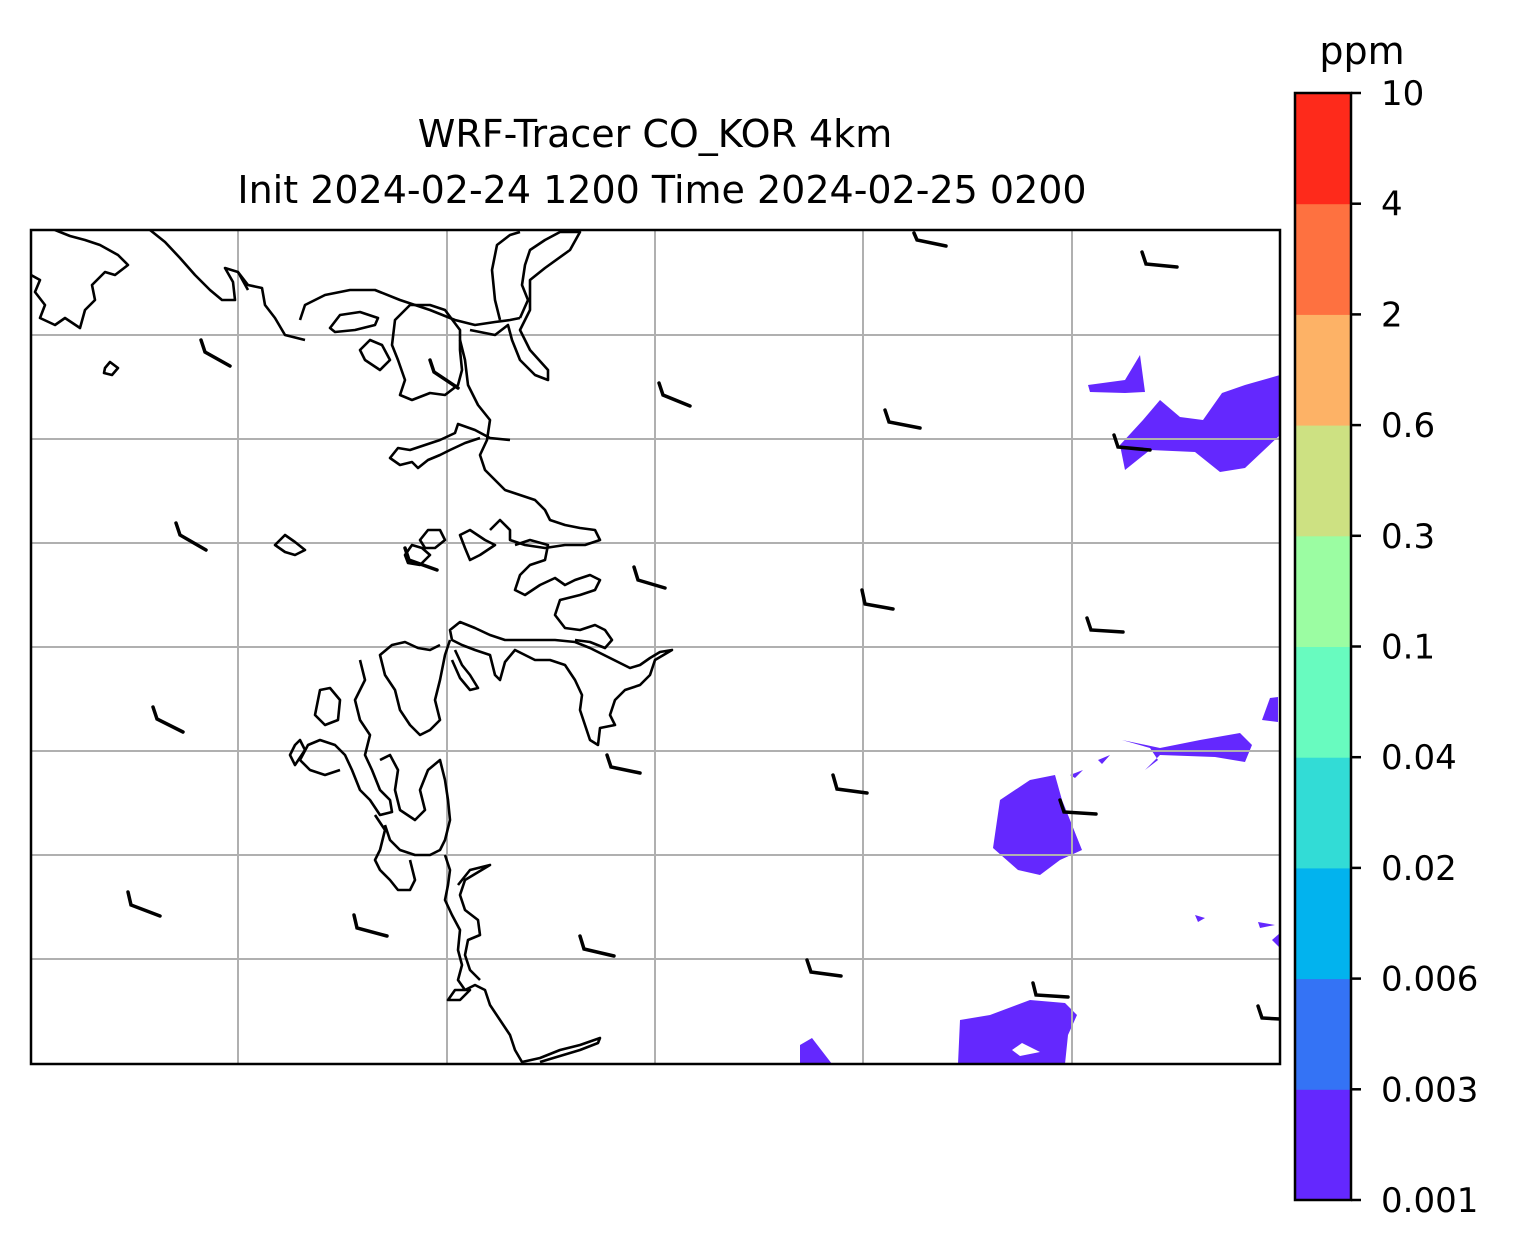 Image resolution: width=1528 pixels, height=1256 pixels. Describe the element at coordinates (1402, 94) in the screenshot. I see `colorbar-tick-label: 10` at that location.